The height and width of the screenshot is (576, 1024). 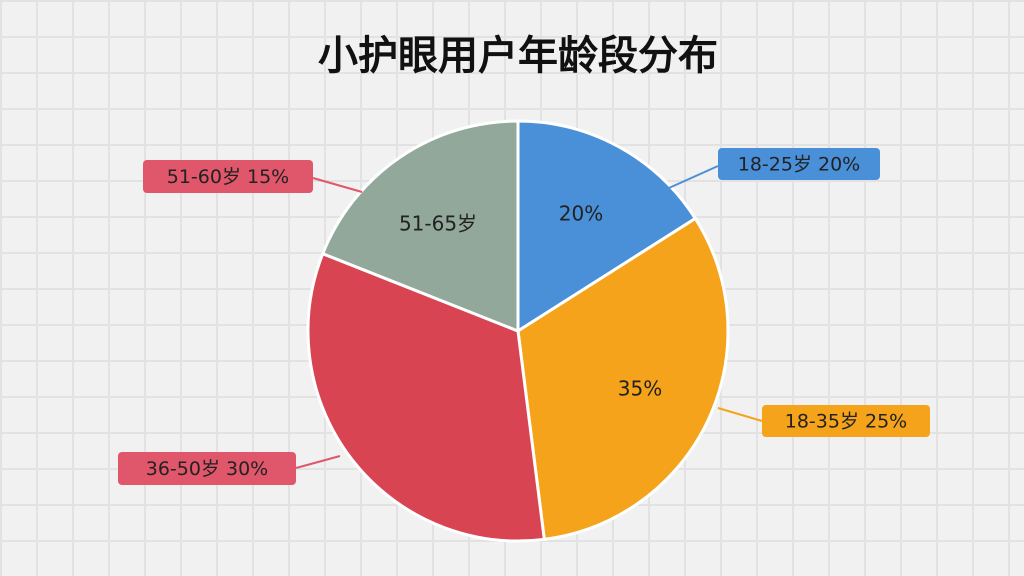 I want to click on callout-label: 51-60岁 15%, so click(x=228, y=177).